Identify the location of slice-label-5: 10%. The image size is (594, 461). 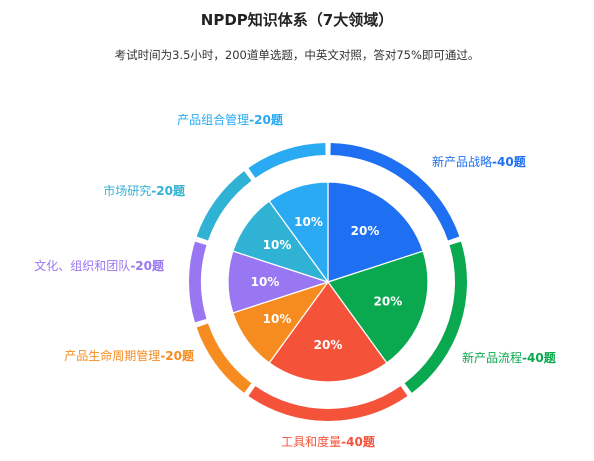
(277, 245).